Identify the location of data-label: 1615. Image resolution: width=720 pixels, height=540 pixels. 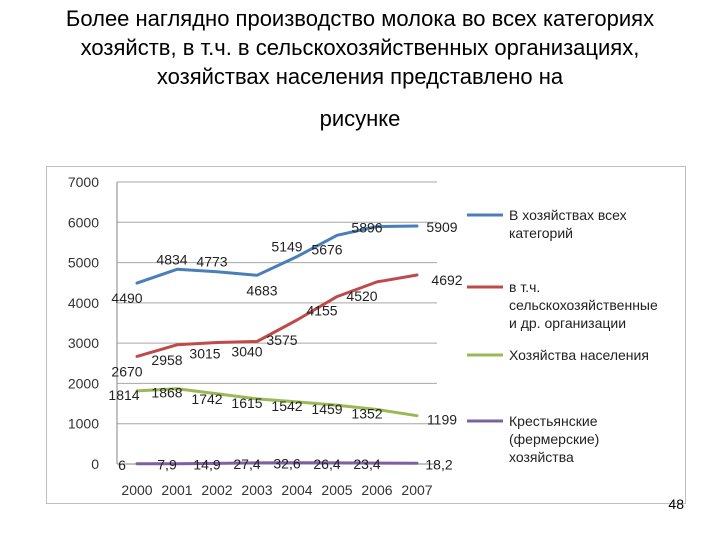
(246, 403).